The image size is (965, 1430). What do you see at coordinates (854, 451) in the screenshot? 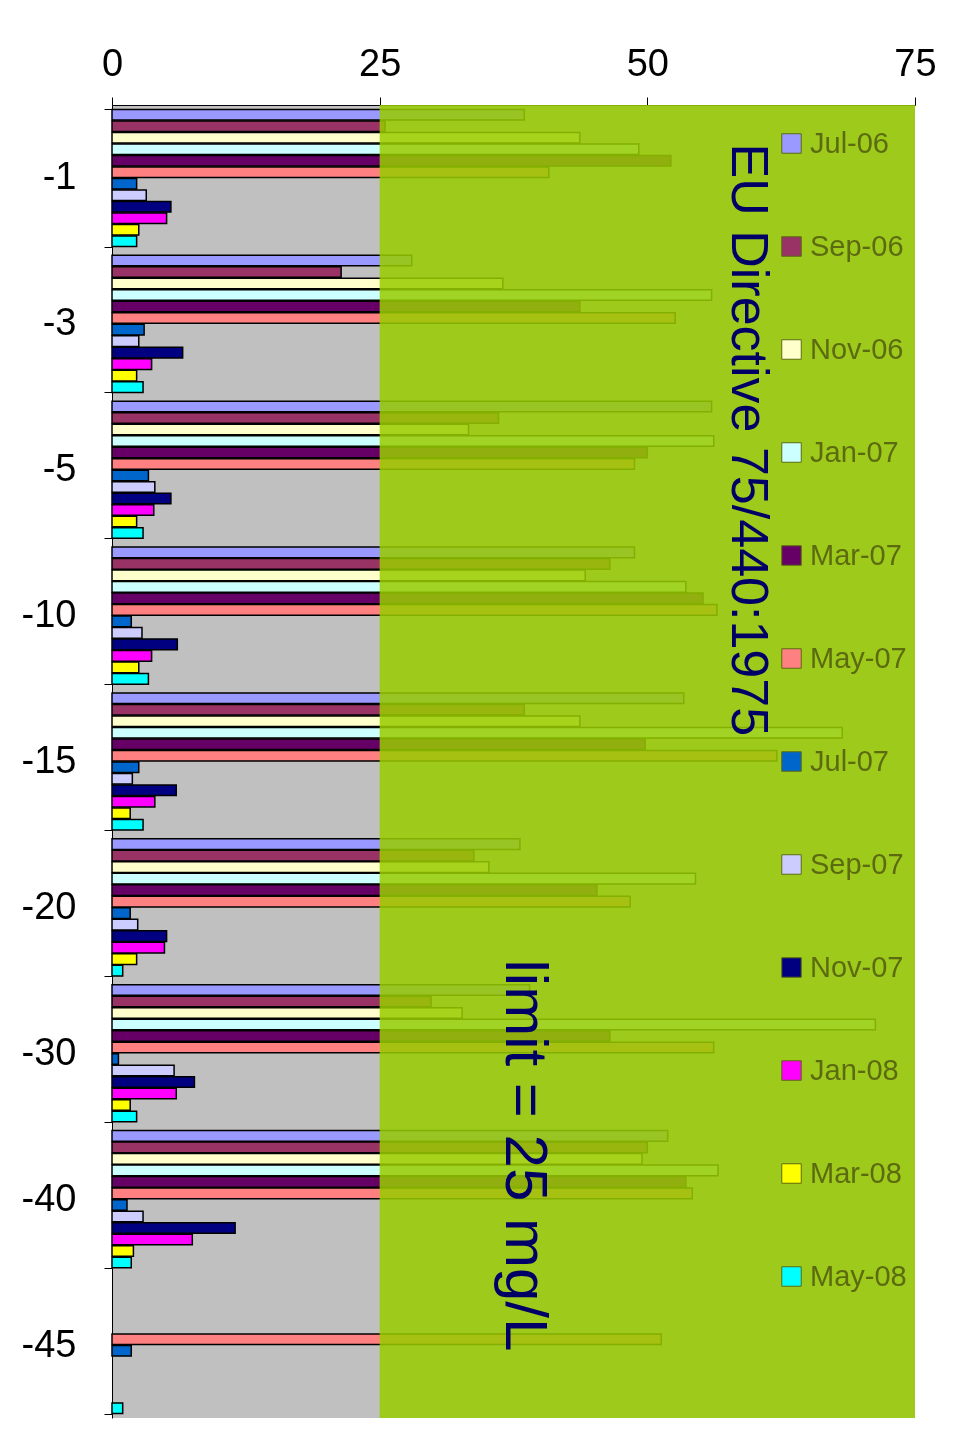
I see `legend-label: Jan-07` at bounding box center [854, 451].